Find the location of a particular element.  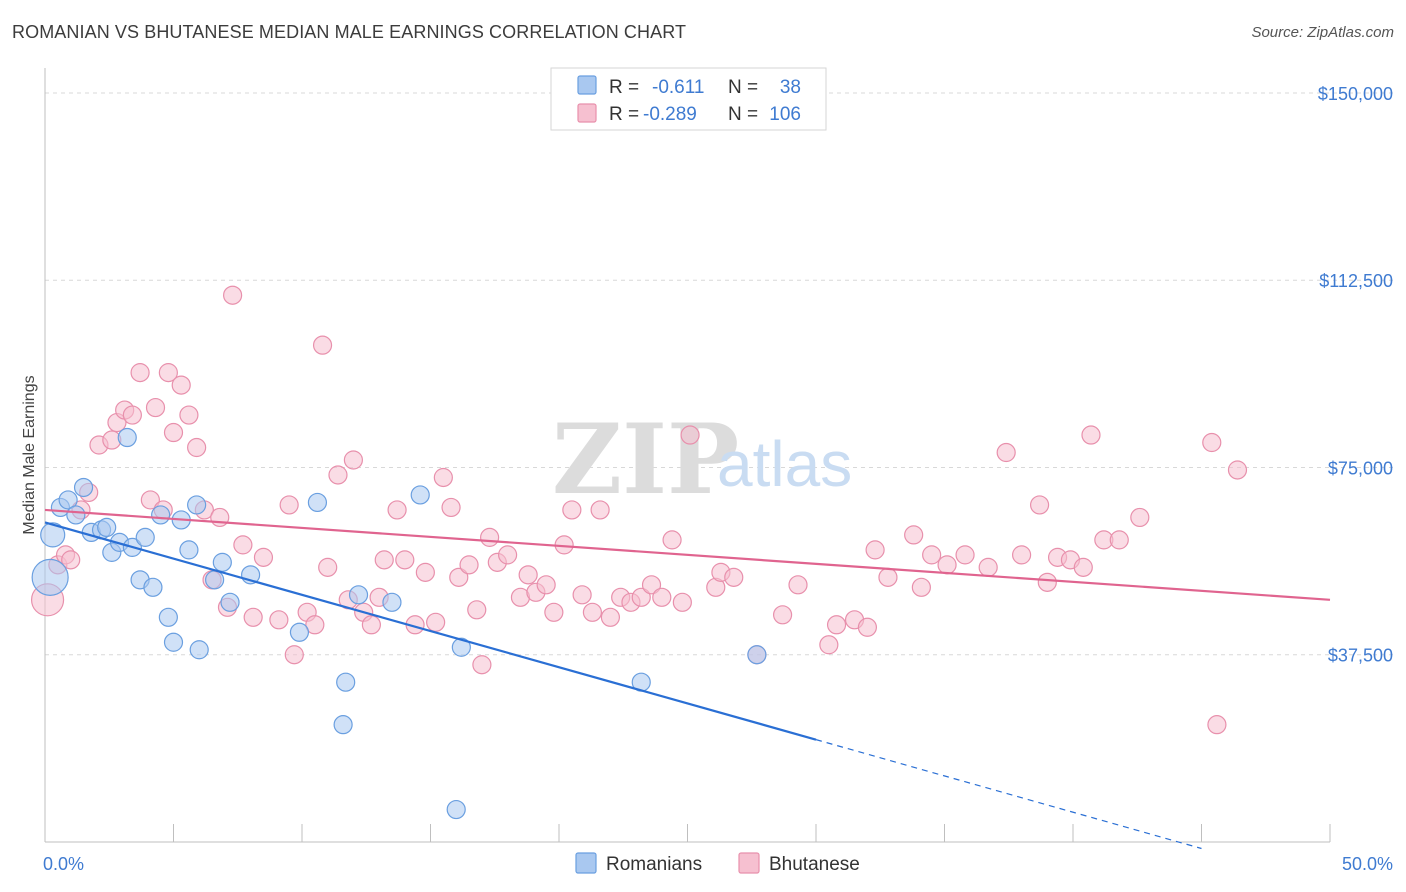

correlation-legend: R = -0.611 N = 38 R = -0.289 N = 106 is located at coordinates (688, 99).